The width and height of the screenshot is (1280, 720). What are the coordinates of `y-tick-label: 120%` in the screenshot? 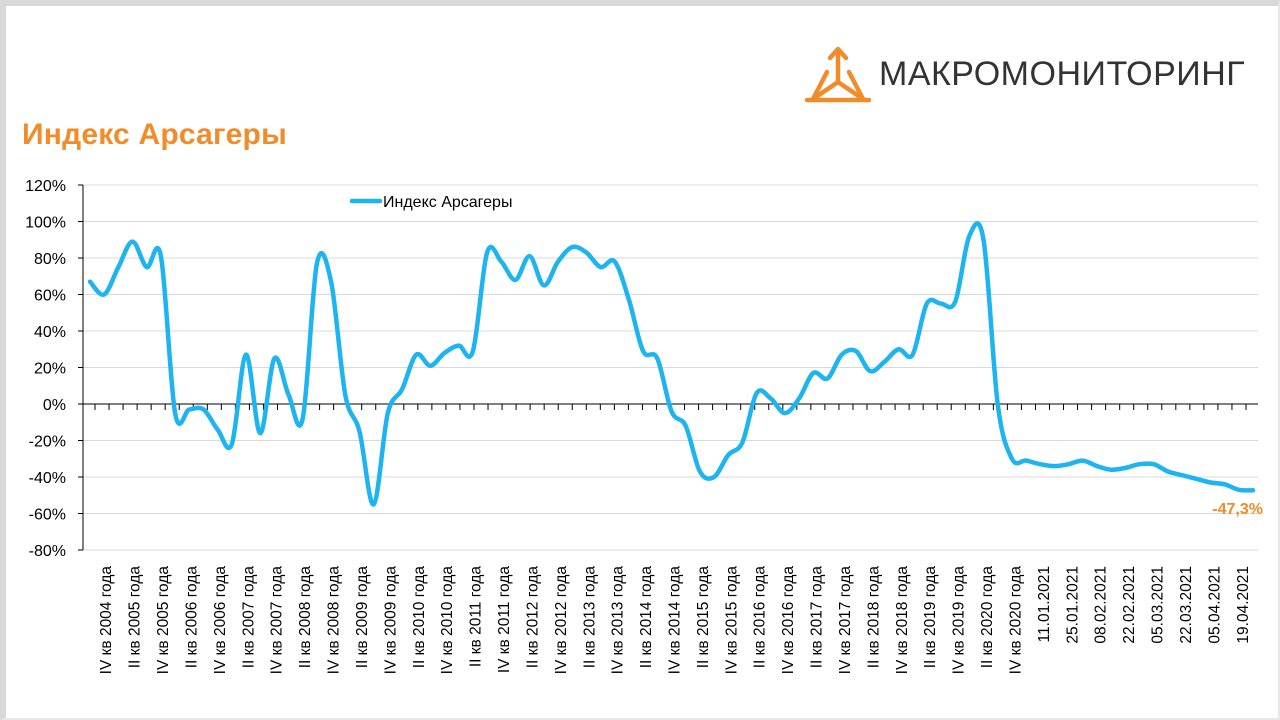 It's located at (45, 186).